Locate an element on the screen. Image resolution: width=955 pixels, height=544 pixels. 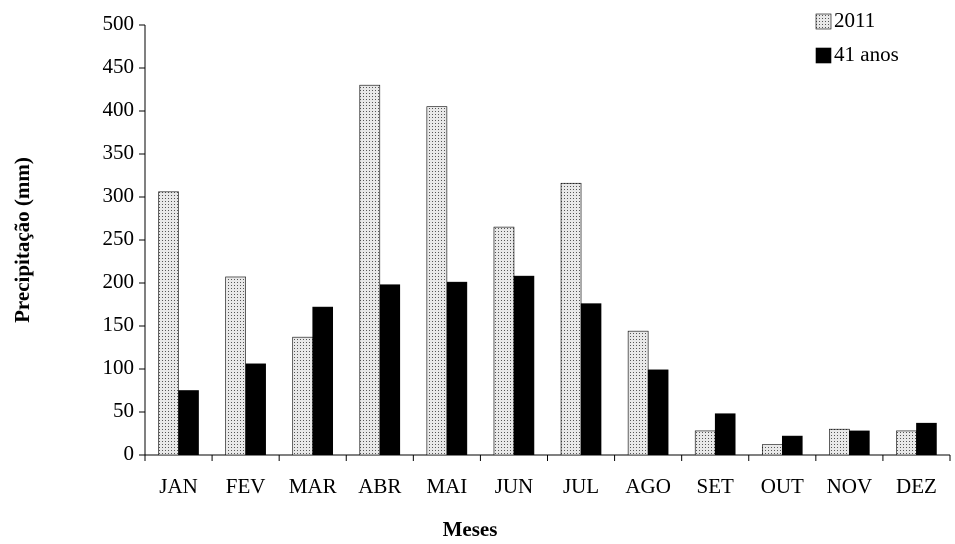
y-tick-label: 450 is located at coordinates (119, 66).